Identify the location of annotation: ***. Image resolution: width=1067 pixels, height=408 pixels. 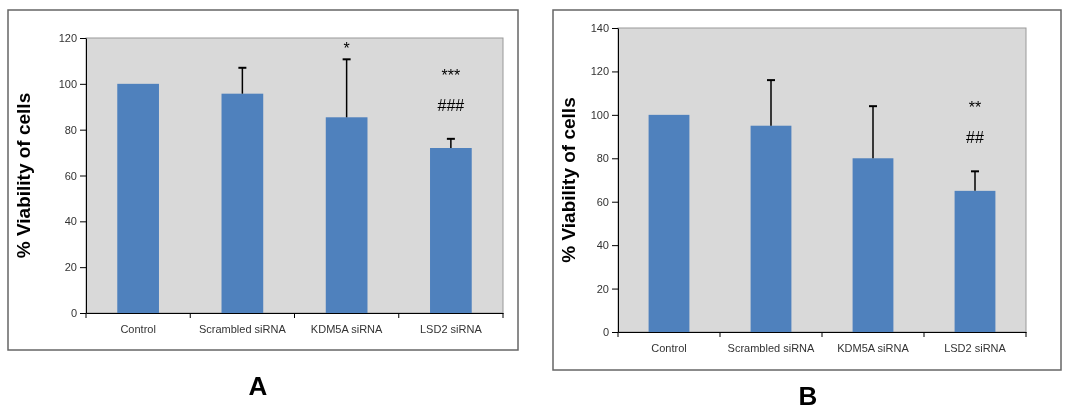
(451, 75).